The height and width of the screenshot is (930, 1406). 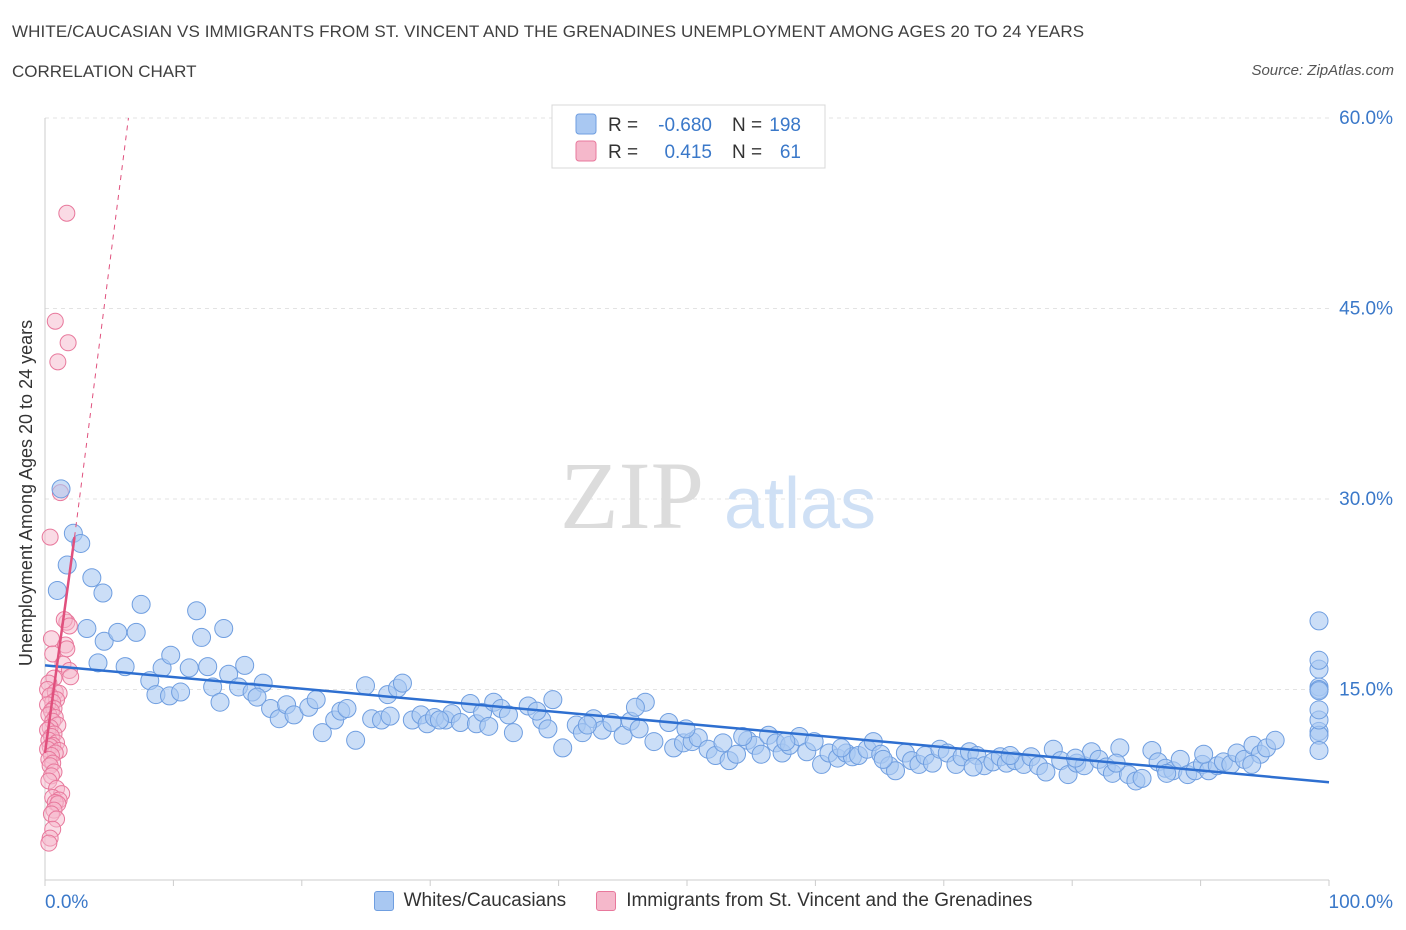 I want to click on legend-r-label-1: R =, so click(x=623, y=125).